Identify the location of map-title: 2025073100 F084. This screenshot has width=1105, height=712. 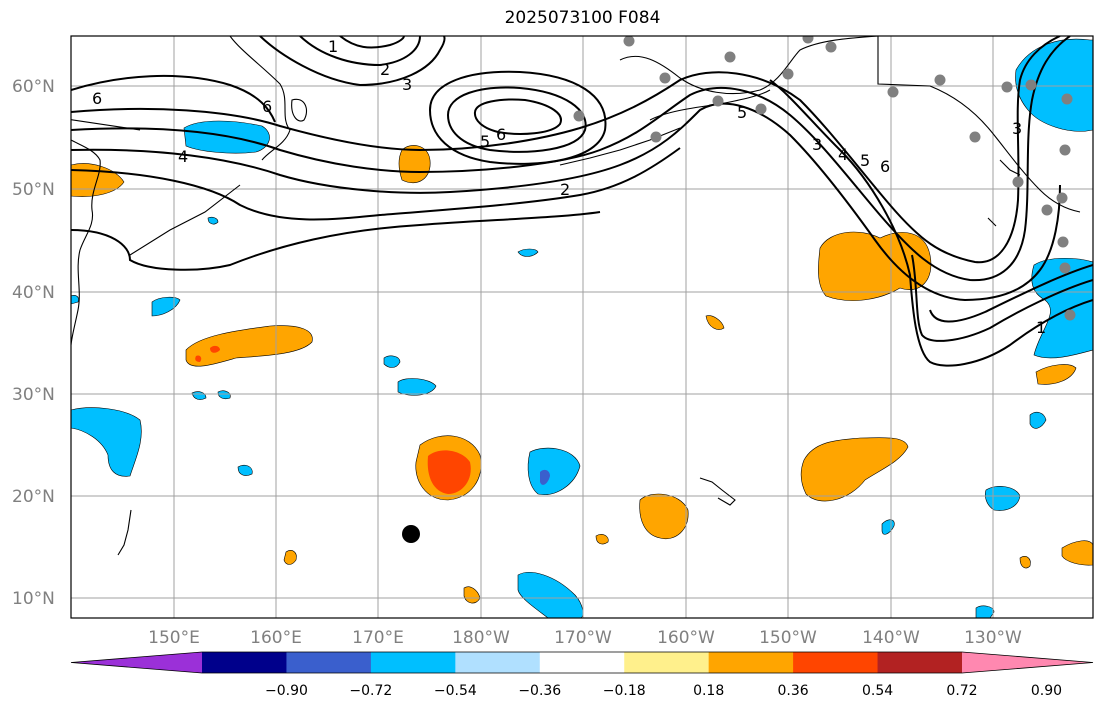
(582, 18).